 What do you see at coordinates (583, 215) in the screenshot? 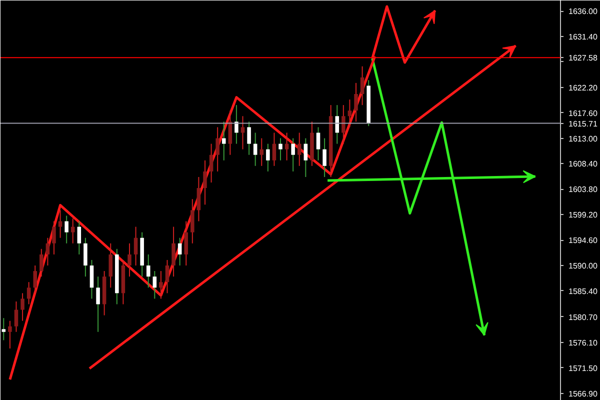
I see `y-tick-label: 1599.20` at bounding box center [583, 215].